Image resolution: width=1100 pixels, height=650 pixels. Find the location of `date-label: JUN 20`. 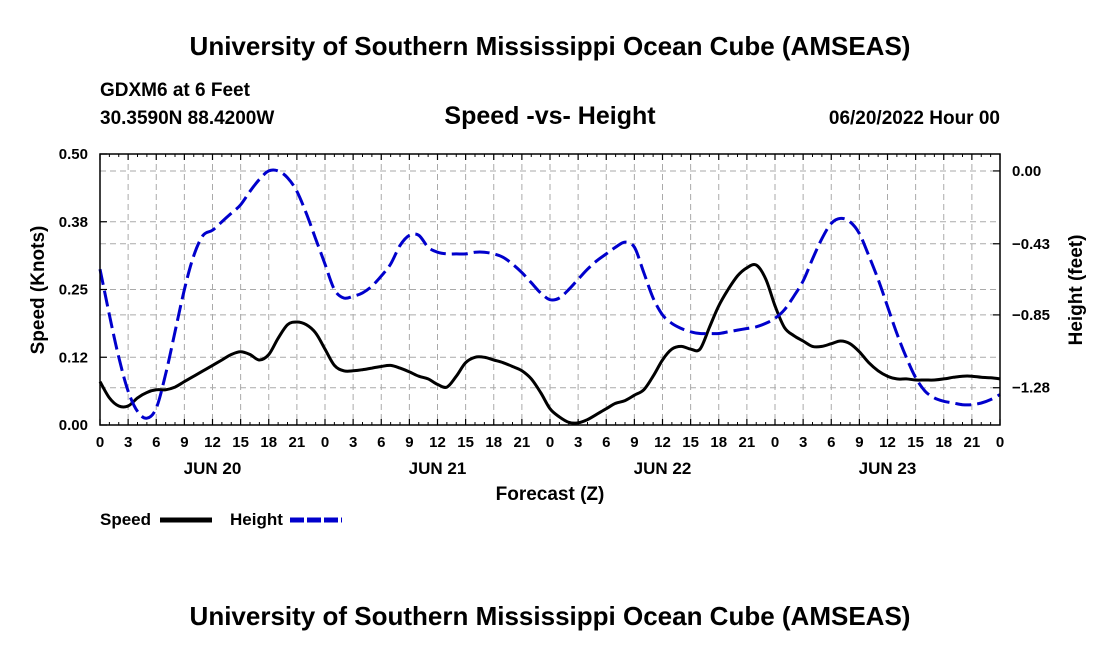

date-label: JUN 20 is located at coordinates (213, 468).